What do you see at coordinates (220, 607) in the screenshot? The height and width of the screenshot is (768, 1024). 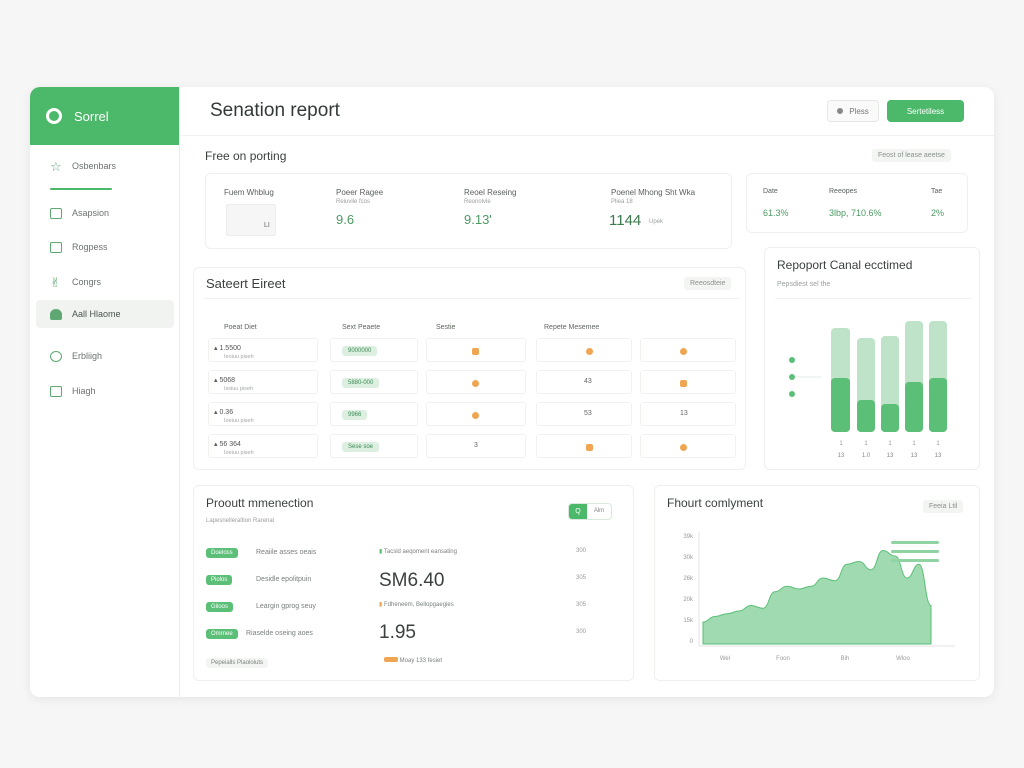 I see `product-tag: Giloos` at bounding box center [220, 607].